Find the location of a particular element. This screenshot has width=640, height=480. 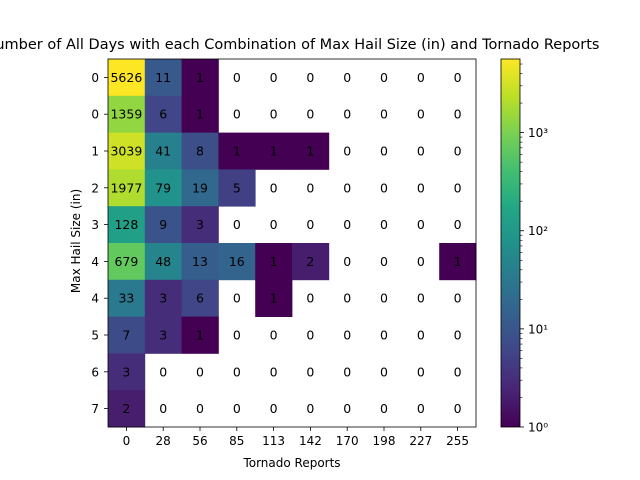

cell-value-label: 11 is located at coordinates (163, 77).